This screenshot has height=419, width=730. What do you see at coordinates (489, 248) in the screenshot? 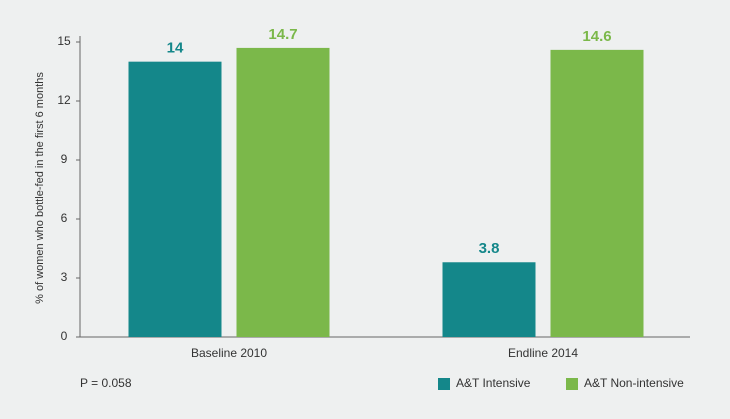
I see `value-label: 3.8` at bounding box center [489, 248].